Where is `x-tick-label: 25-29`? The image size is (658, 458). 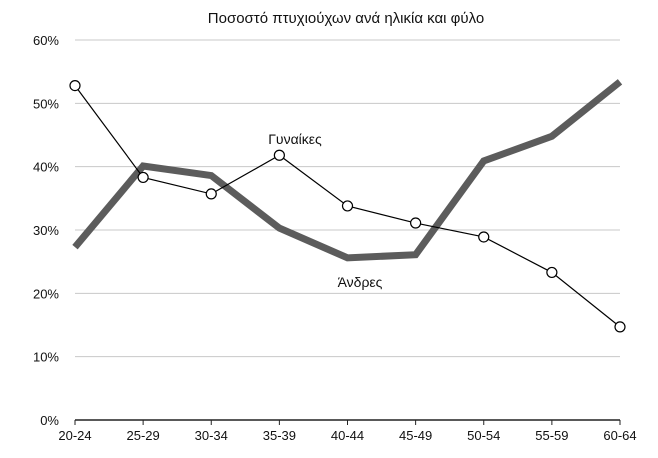
x-tick-label: 25-29 is located at coordinates (143, 435).